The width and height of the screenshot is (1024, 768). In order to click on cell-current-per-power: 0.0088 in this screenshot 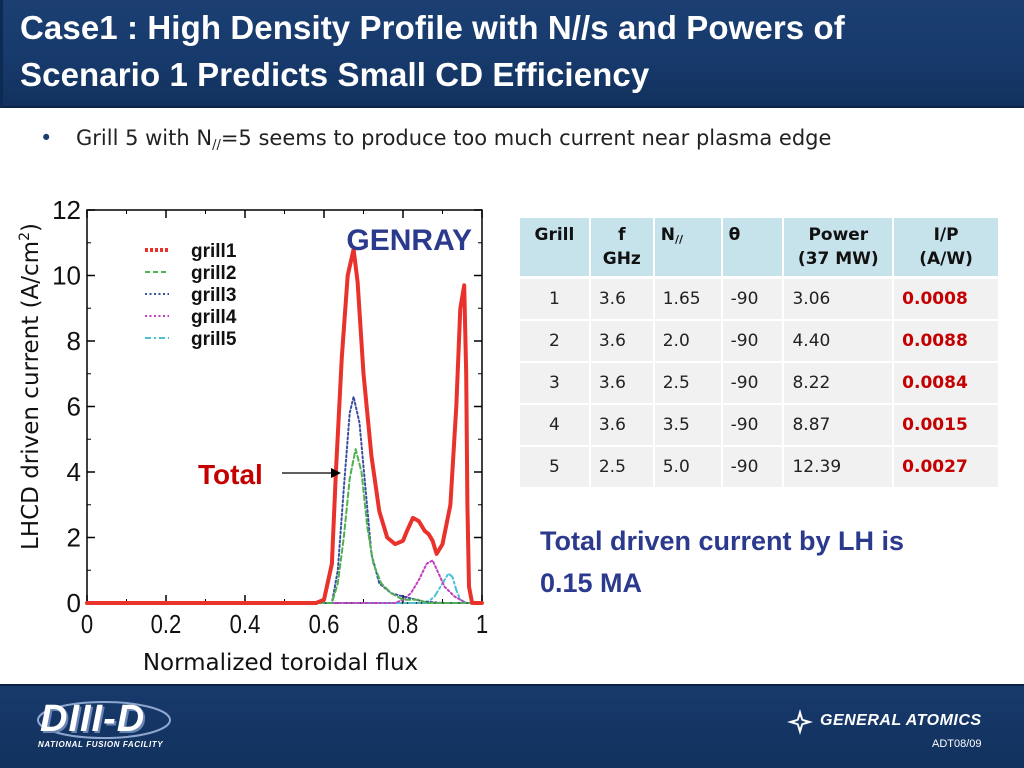, I will do `click(946, 341)`.